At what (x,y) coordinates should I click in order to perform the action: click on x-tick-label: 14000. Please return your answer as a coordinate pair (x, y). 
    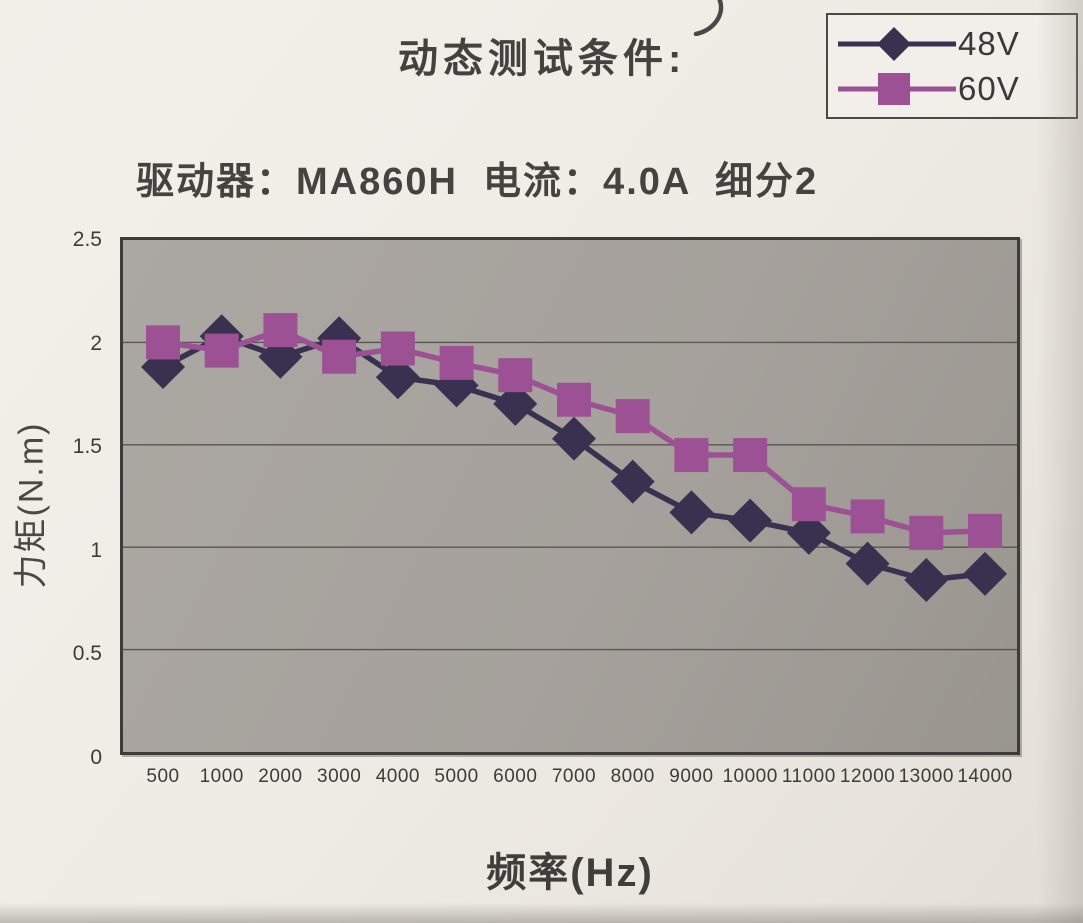
    Looking at the image, I should click on (985, 776).